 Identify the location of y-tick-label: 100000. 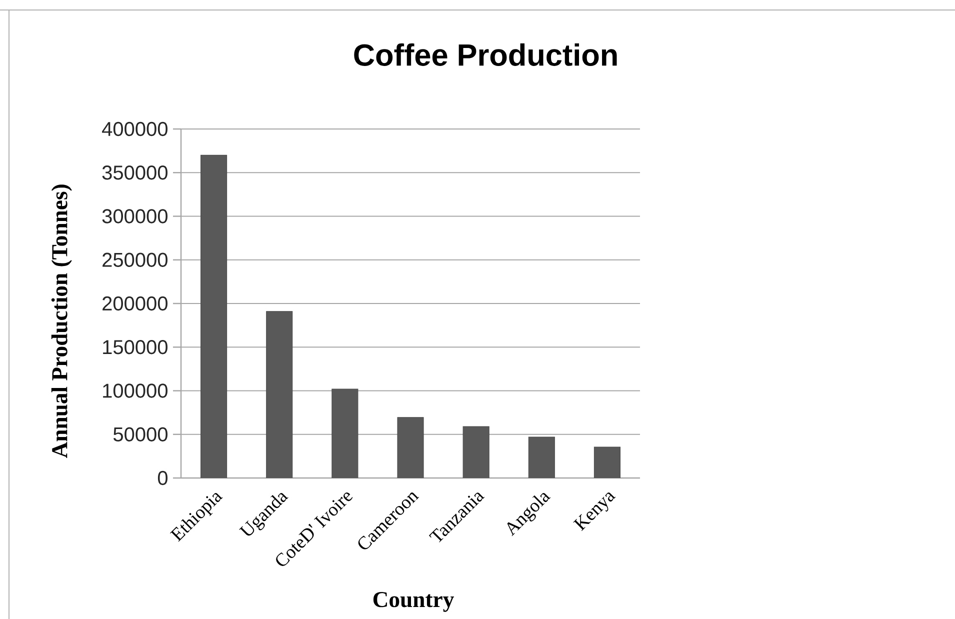
(135, 391).